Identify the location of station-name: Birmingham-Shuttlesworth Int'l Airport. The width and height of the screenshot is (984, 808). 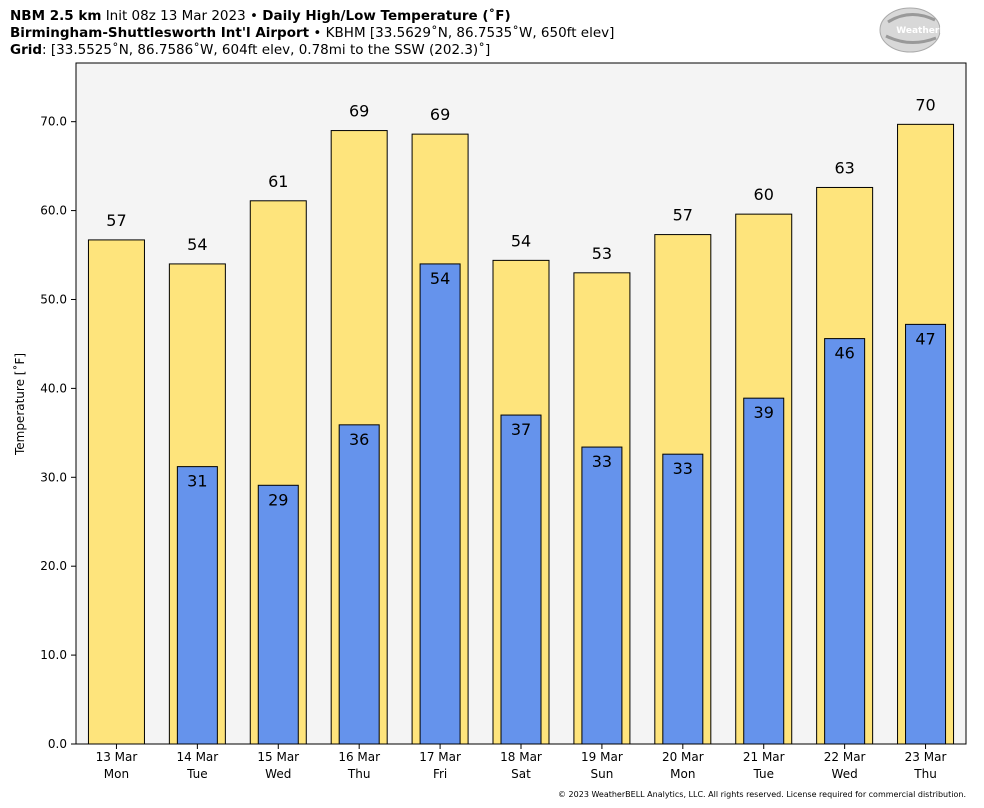
(160, 33).